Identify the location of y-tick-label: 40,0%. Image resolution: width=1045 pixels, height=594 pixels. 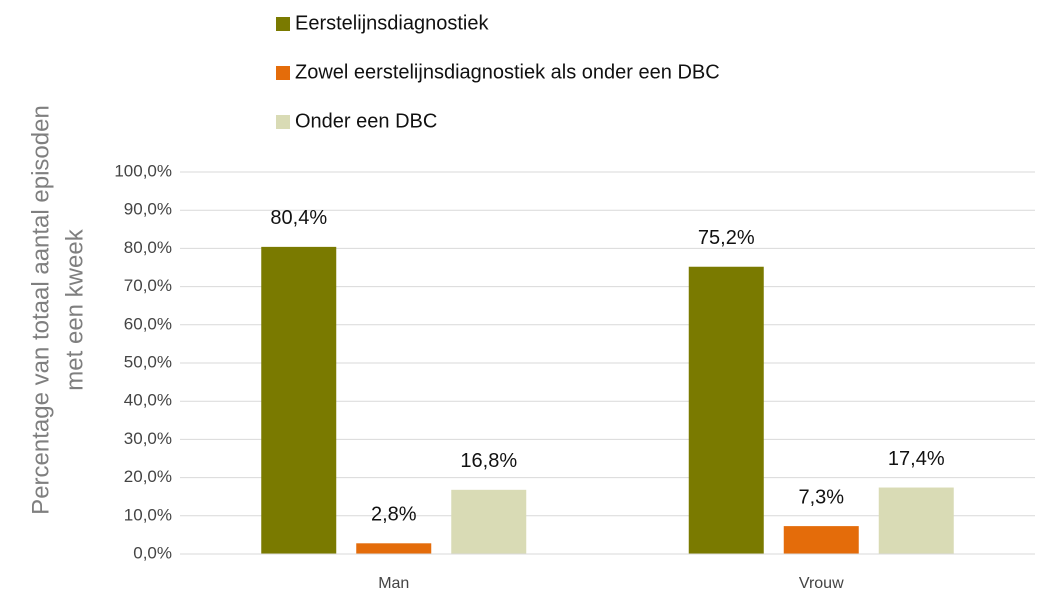
(148, 400).